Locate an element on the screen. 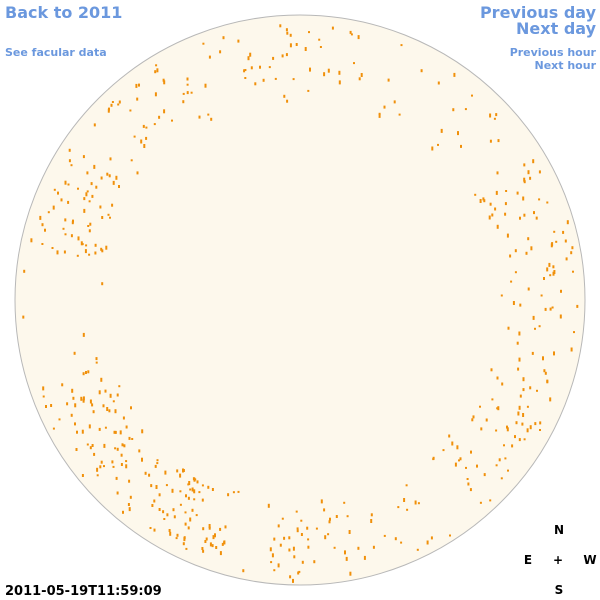 This screenshot has height=600, width=600. previous-day-link: Previous day is located at coordinates (538, 12).